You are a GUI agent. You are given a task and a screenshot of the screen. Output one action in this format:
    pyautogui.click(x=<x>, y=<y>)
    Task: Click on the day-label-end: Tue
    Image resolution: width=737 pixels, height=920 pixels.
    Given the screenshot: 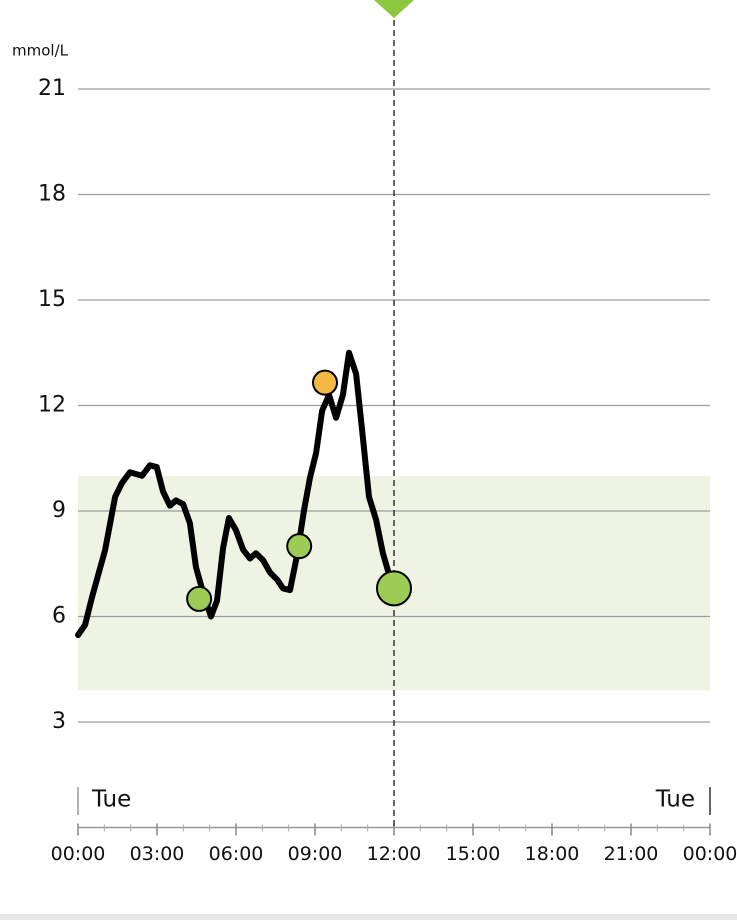 What is the action you would take?
    pyautogui.click(x=675, y=800)
    